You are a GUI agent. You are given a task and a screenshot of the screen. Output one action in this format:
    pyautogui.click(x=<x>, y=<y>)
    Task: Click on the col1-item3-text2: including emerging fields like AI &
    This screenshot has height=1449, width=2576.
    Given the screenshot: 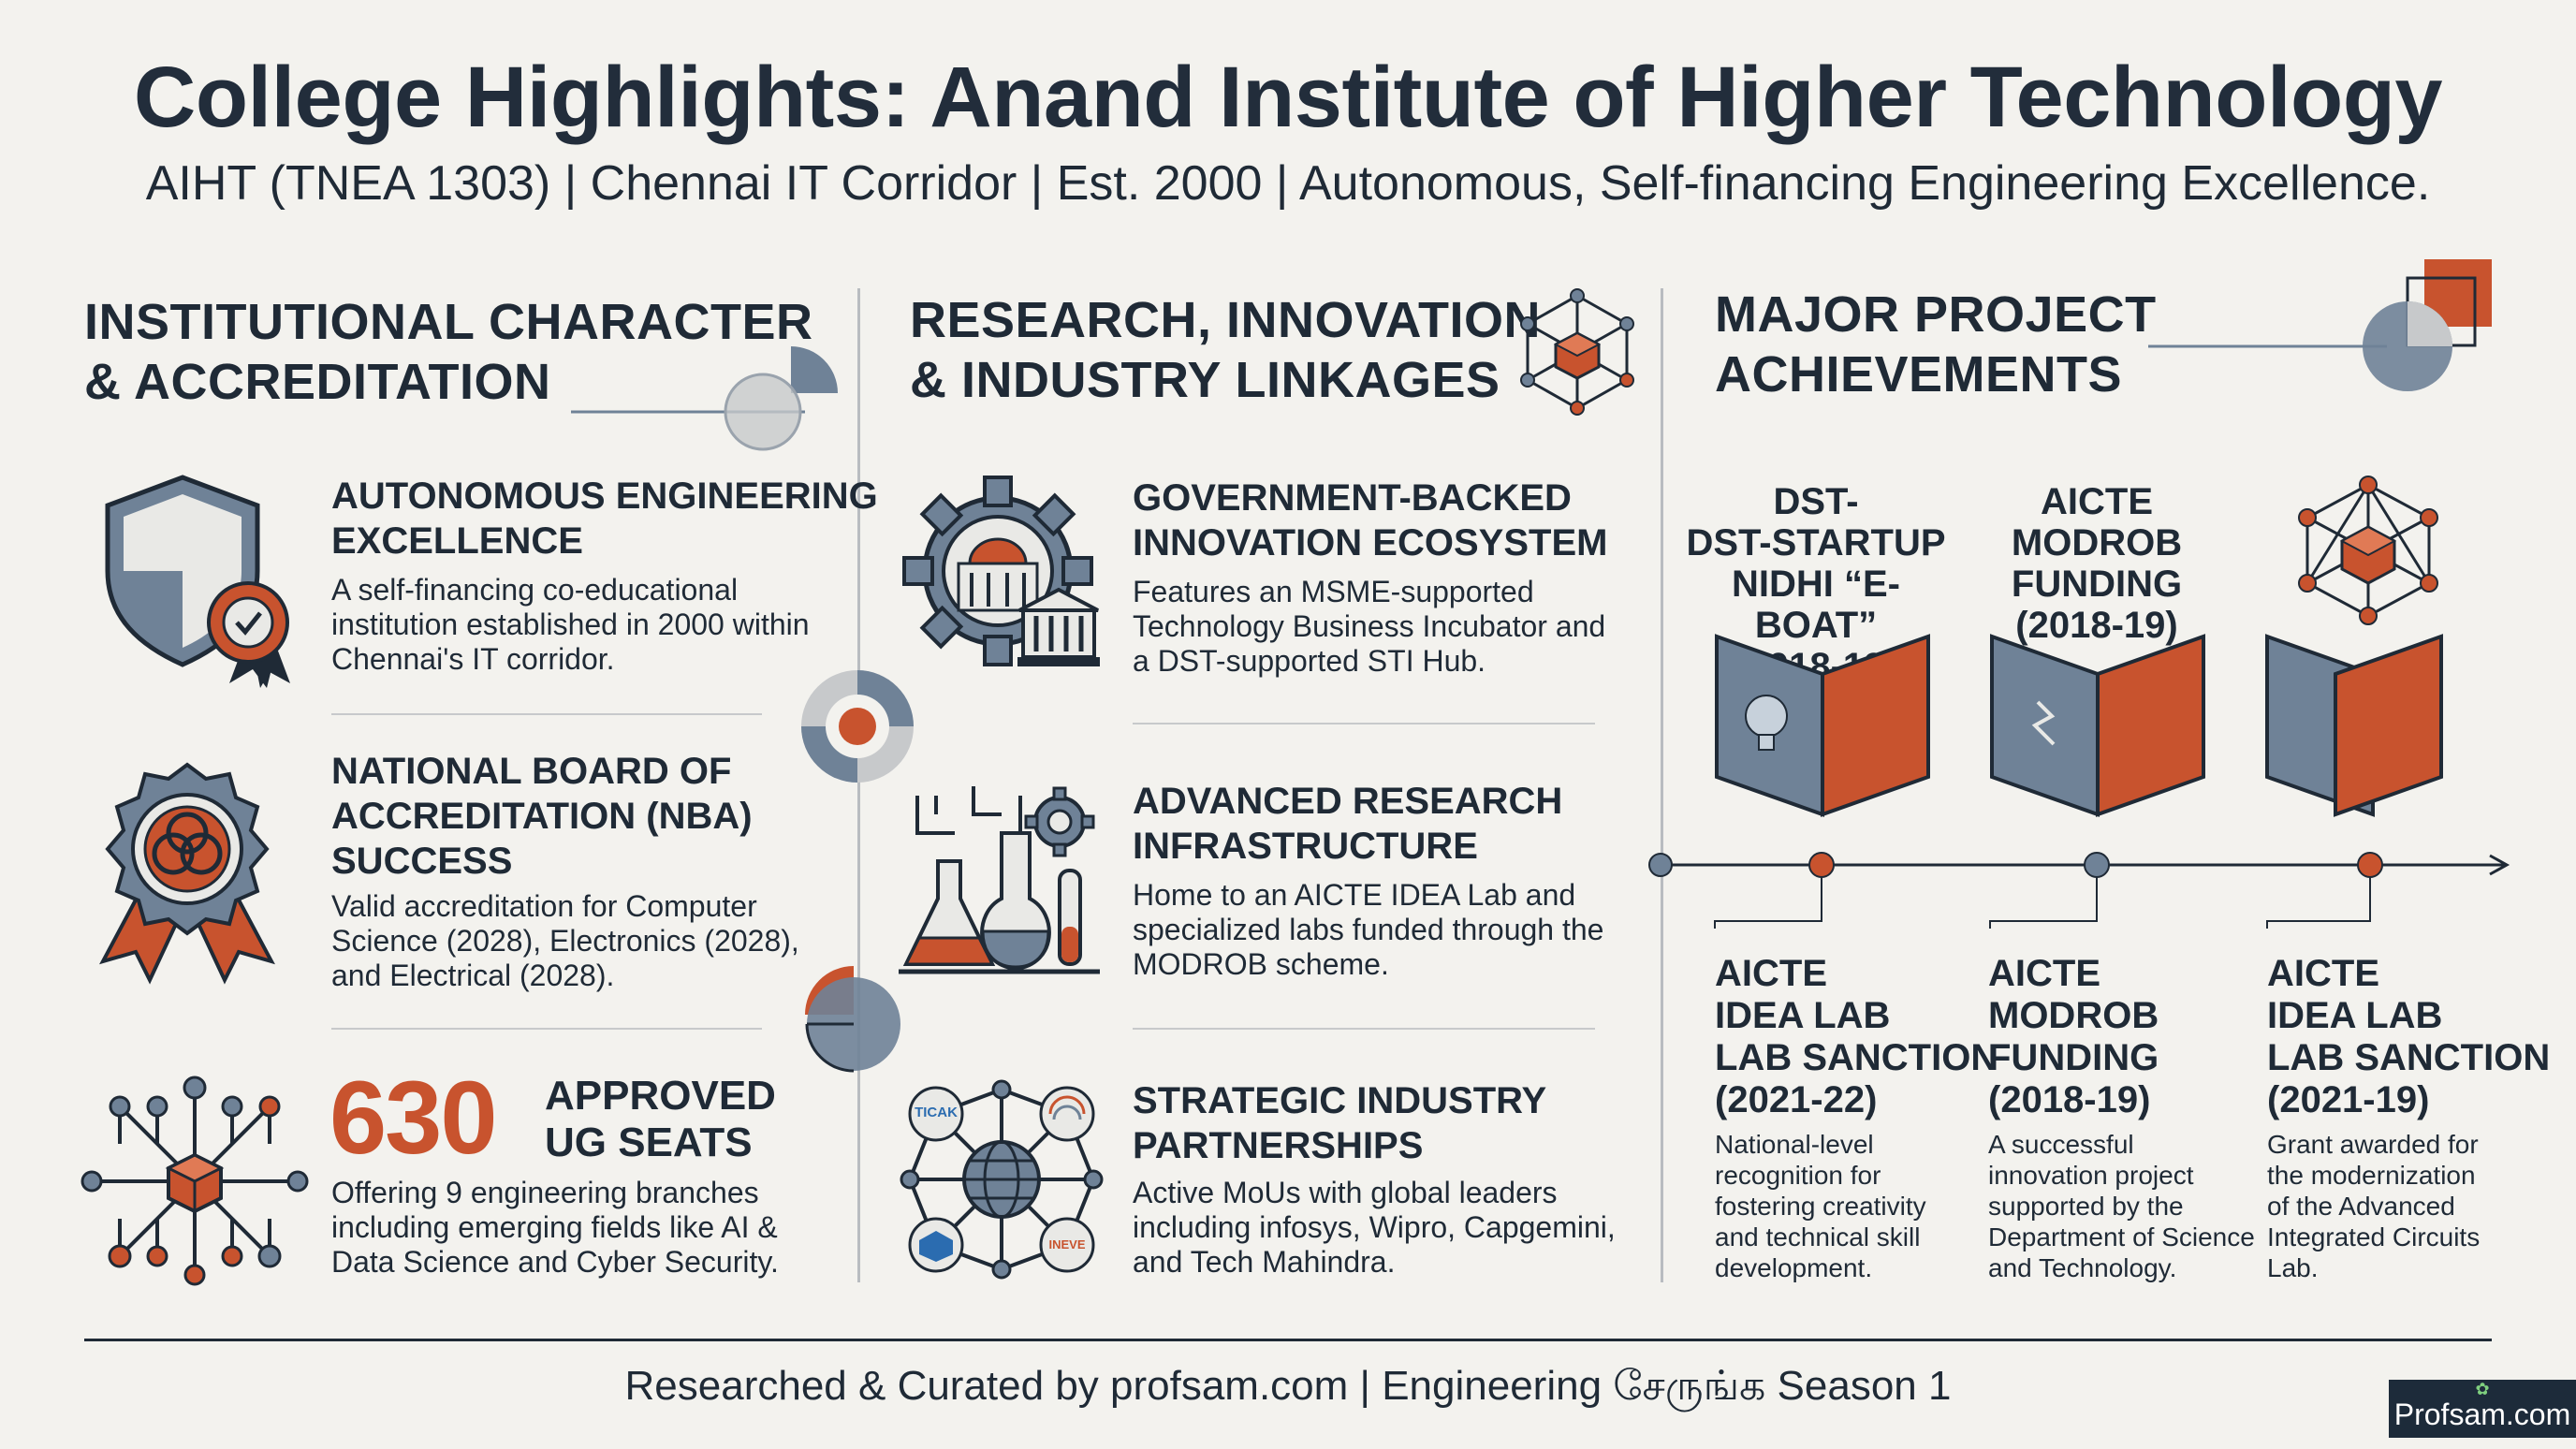 What is the action you would take?
    pyautogui.click(x=554, y=1227)
    